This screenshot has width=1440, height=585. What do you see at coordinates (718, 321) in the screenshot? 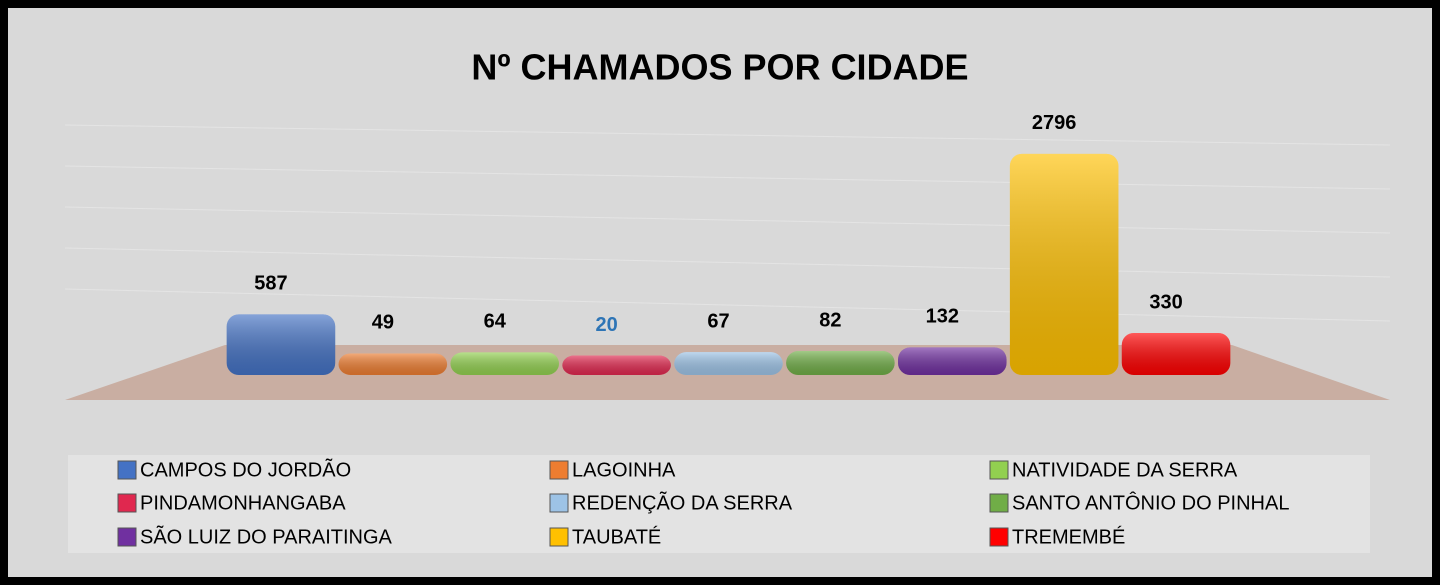
I see `value-label: 67` at bounding box center [718, 321].